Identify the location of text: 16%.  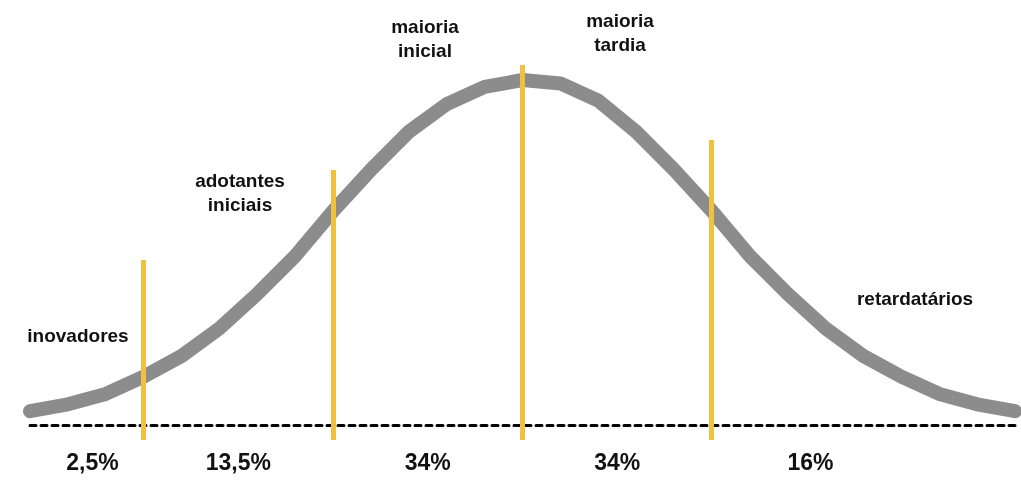
(810, 462).